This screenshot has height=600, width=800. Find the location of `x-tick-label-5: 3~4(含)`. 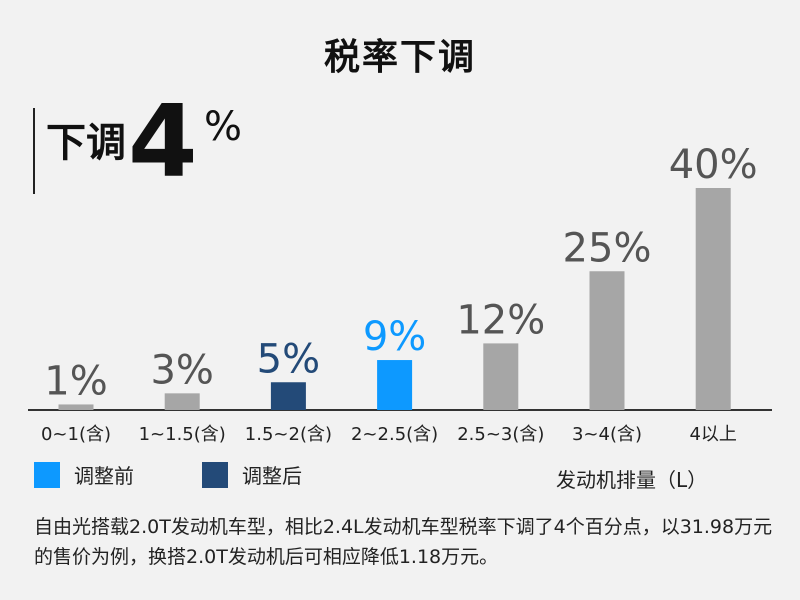

x-tick-label-5: 3~4(含) is located at coordinates (607, 434).